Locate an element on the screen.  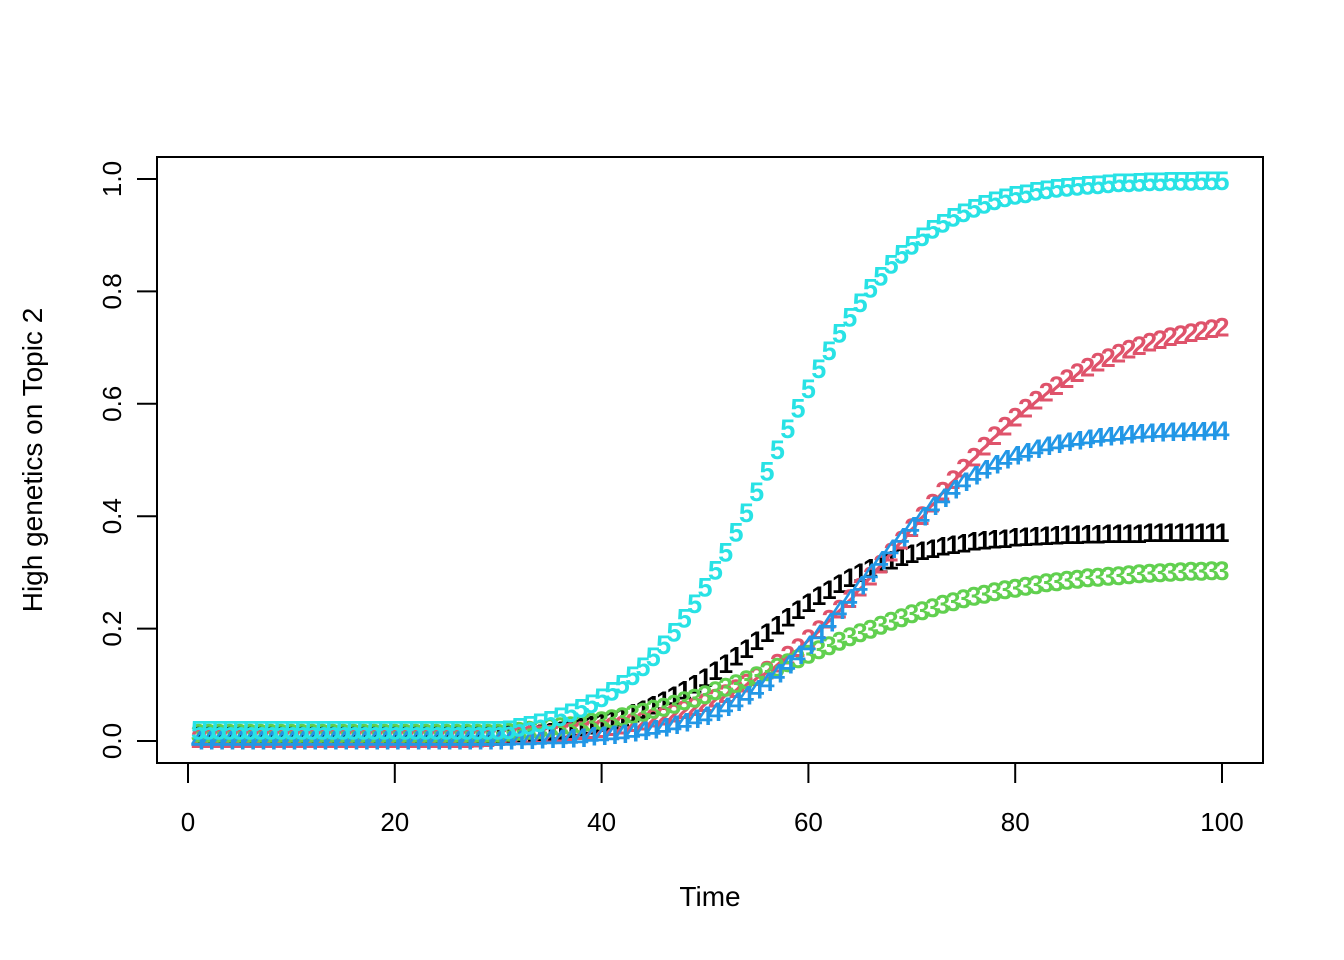
y-tick-label: 1.0 is located at coordinates (112, 179).